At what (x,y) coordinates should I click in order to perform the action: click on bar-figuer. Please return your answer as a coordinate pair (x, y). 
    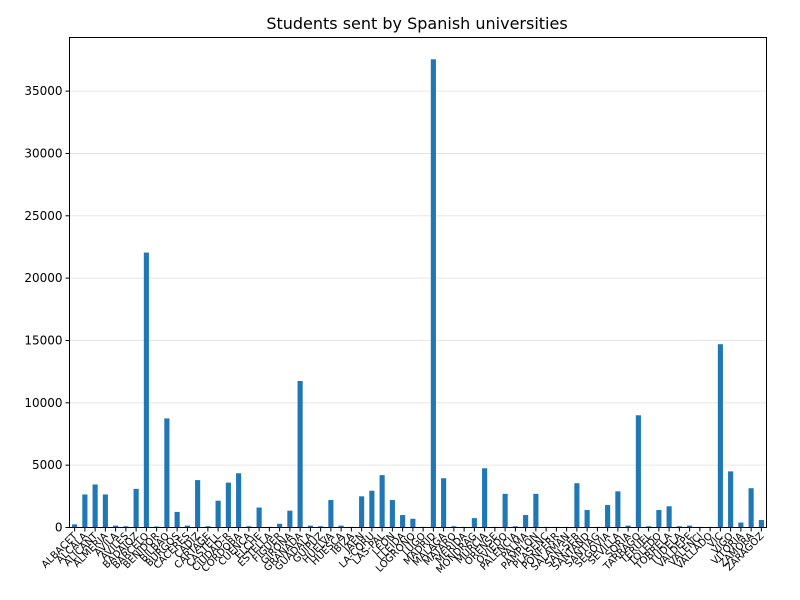
    Looking at the image, I should click on (280, 525).